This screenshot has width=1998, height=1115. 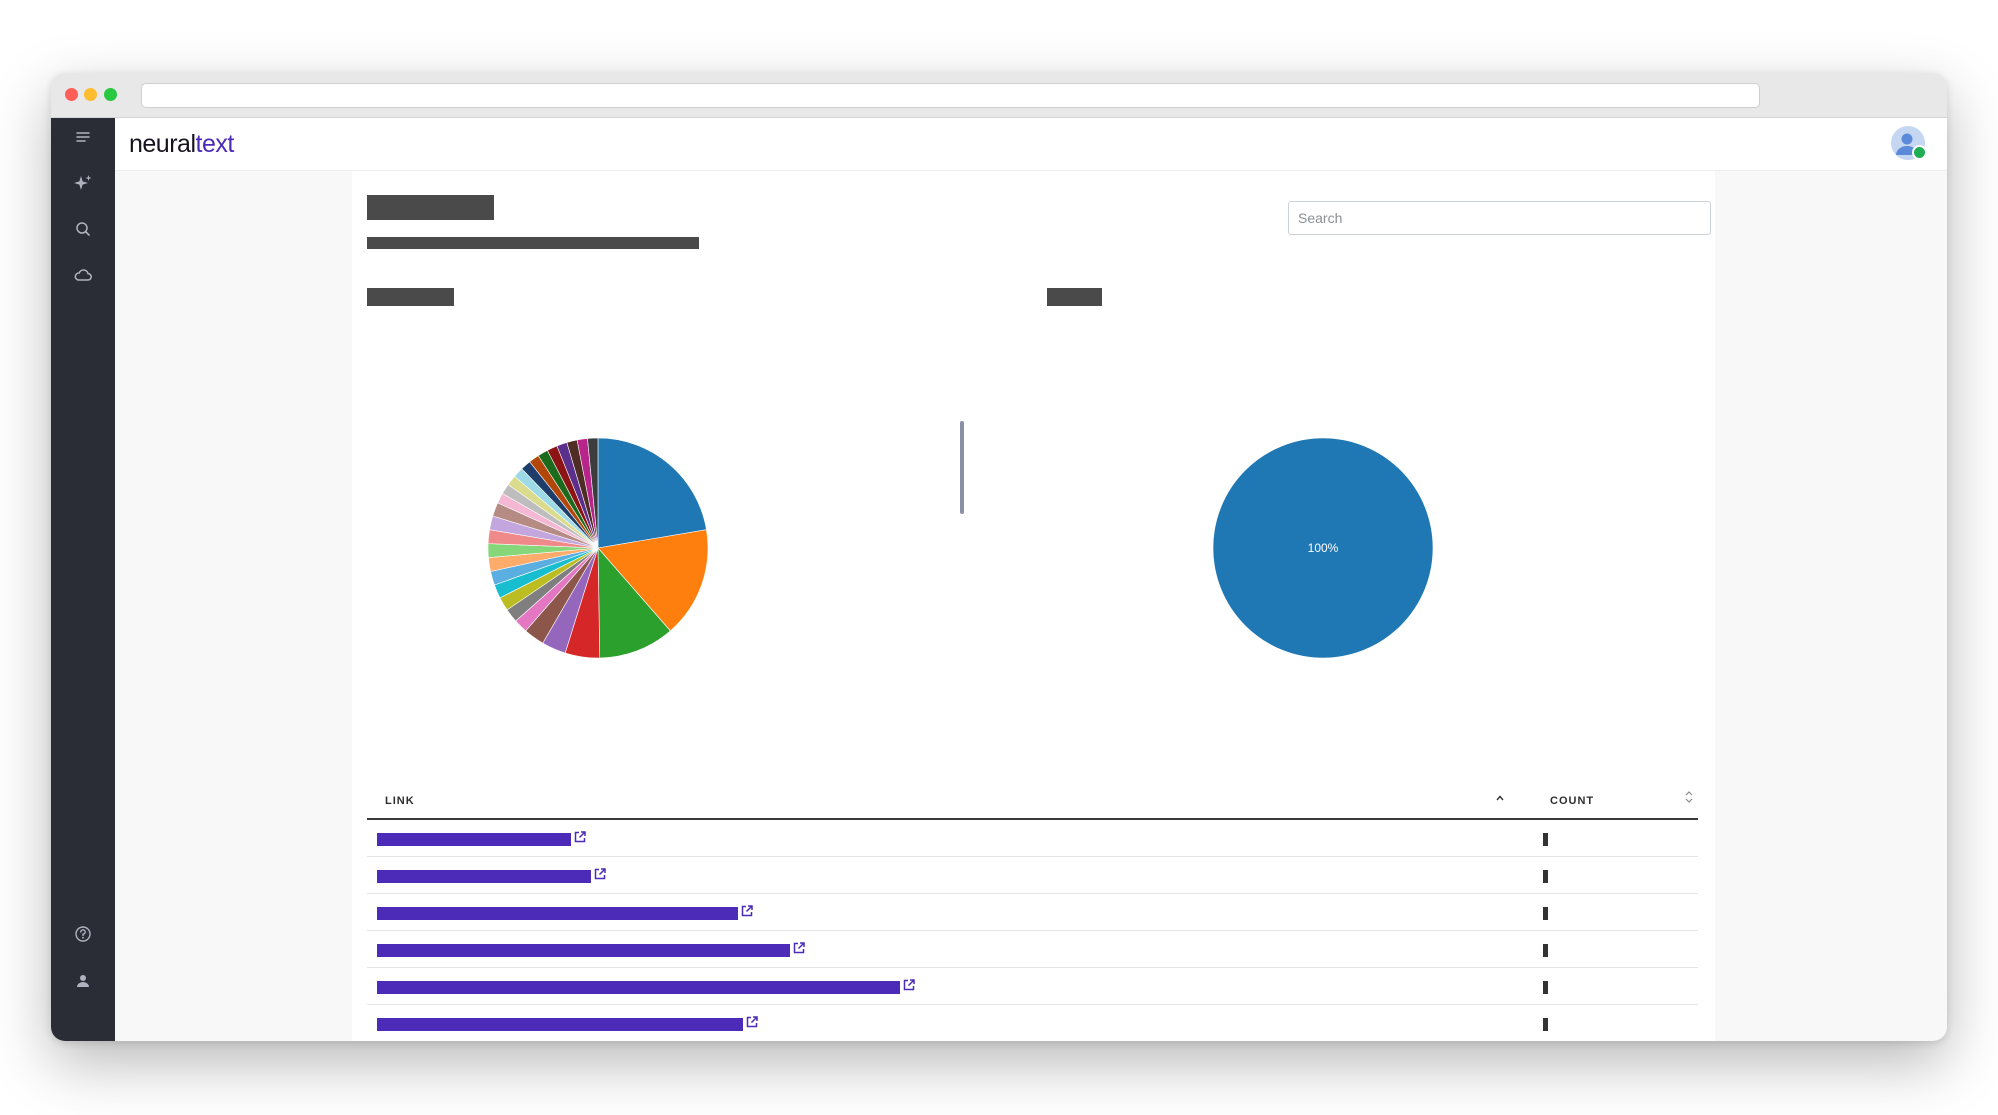 What do you see at coordinates (90, 94) in the screenshot?
I see `minimize-window-button` at bounding box center [90, 94].